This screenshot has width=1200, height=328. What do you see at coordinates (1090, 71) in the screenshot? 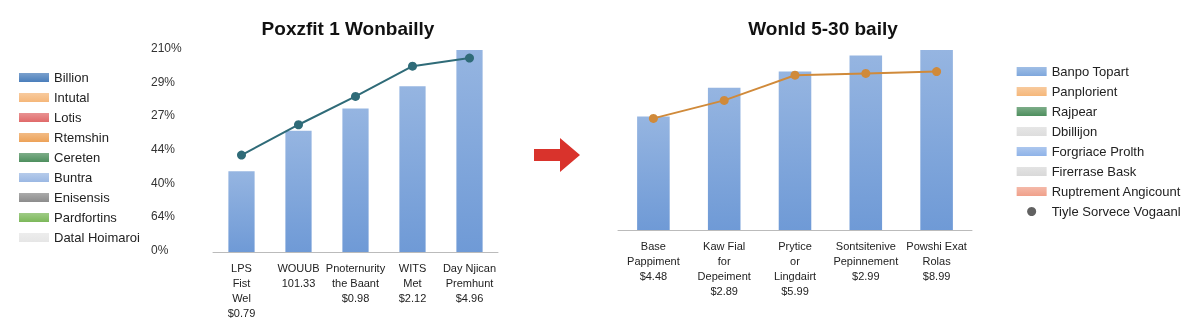
I see `legend-label: Banpo Topart` at bounding box center [1090, 71].